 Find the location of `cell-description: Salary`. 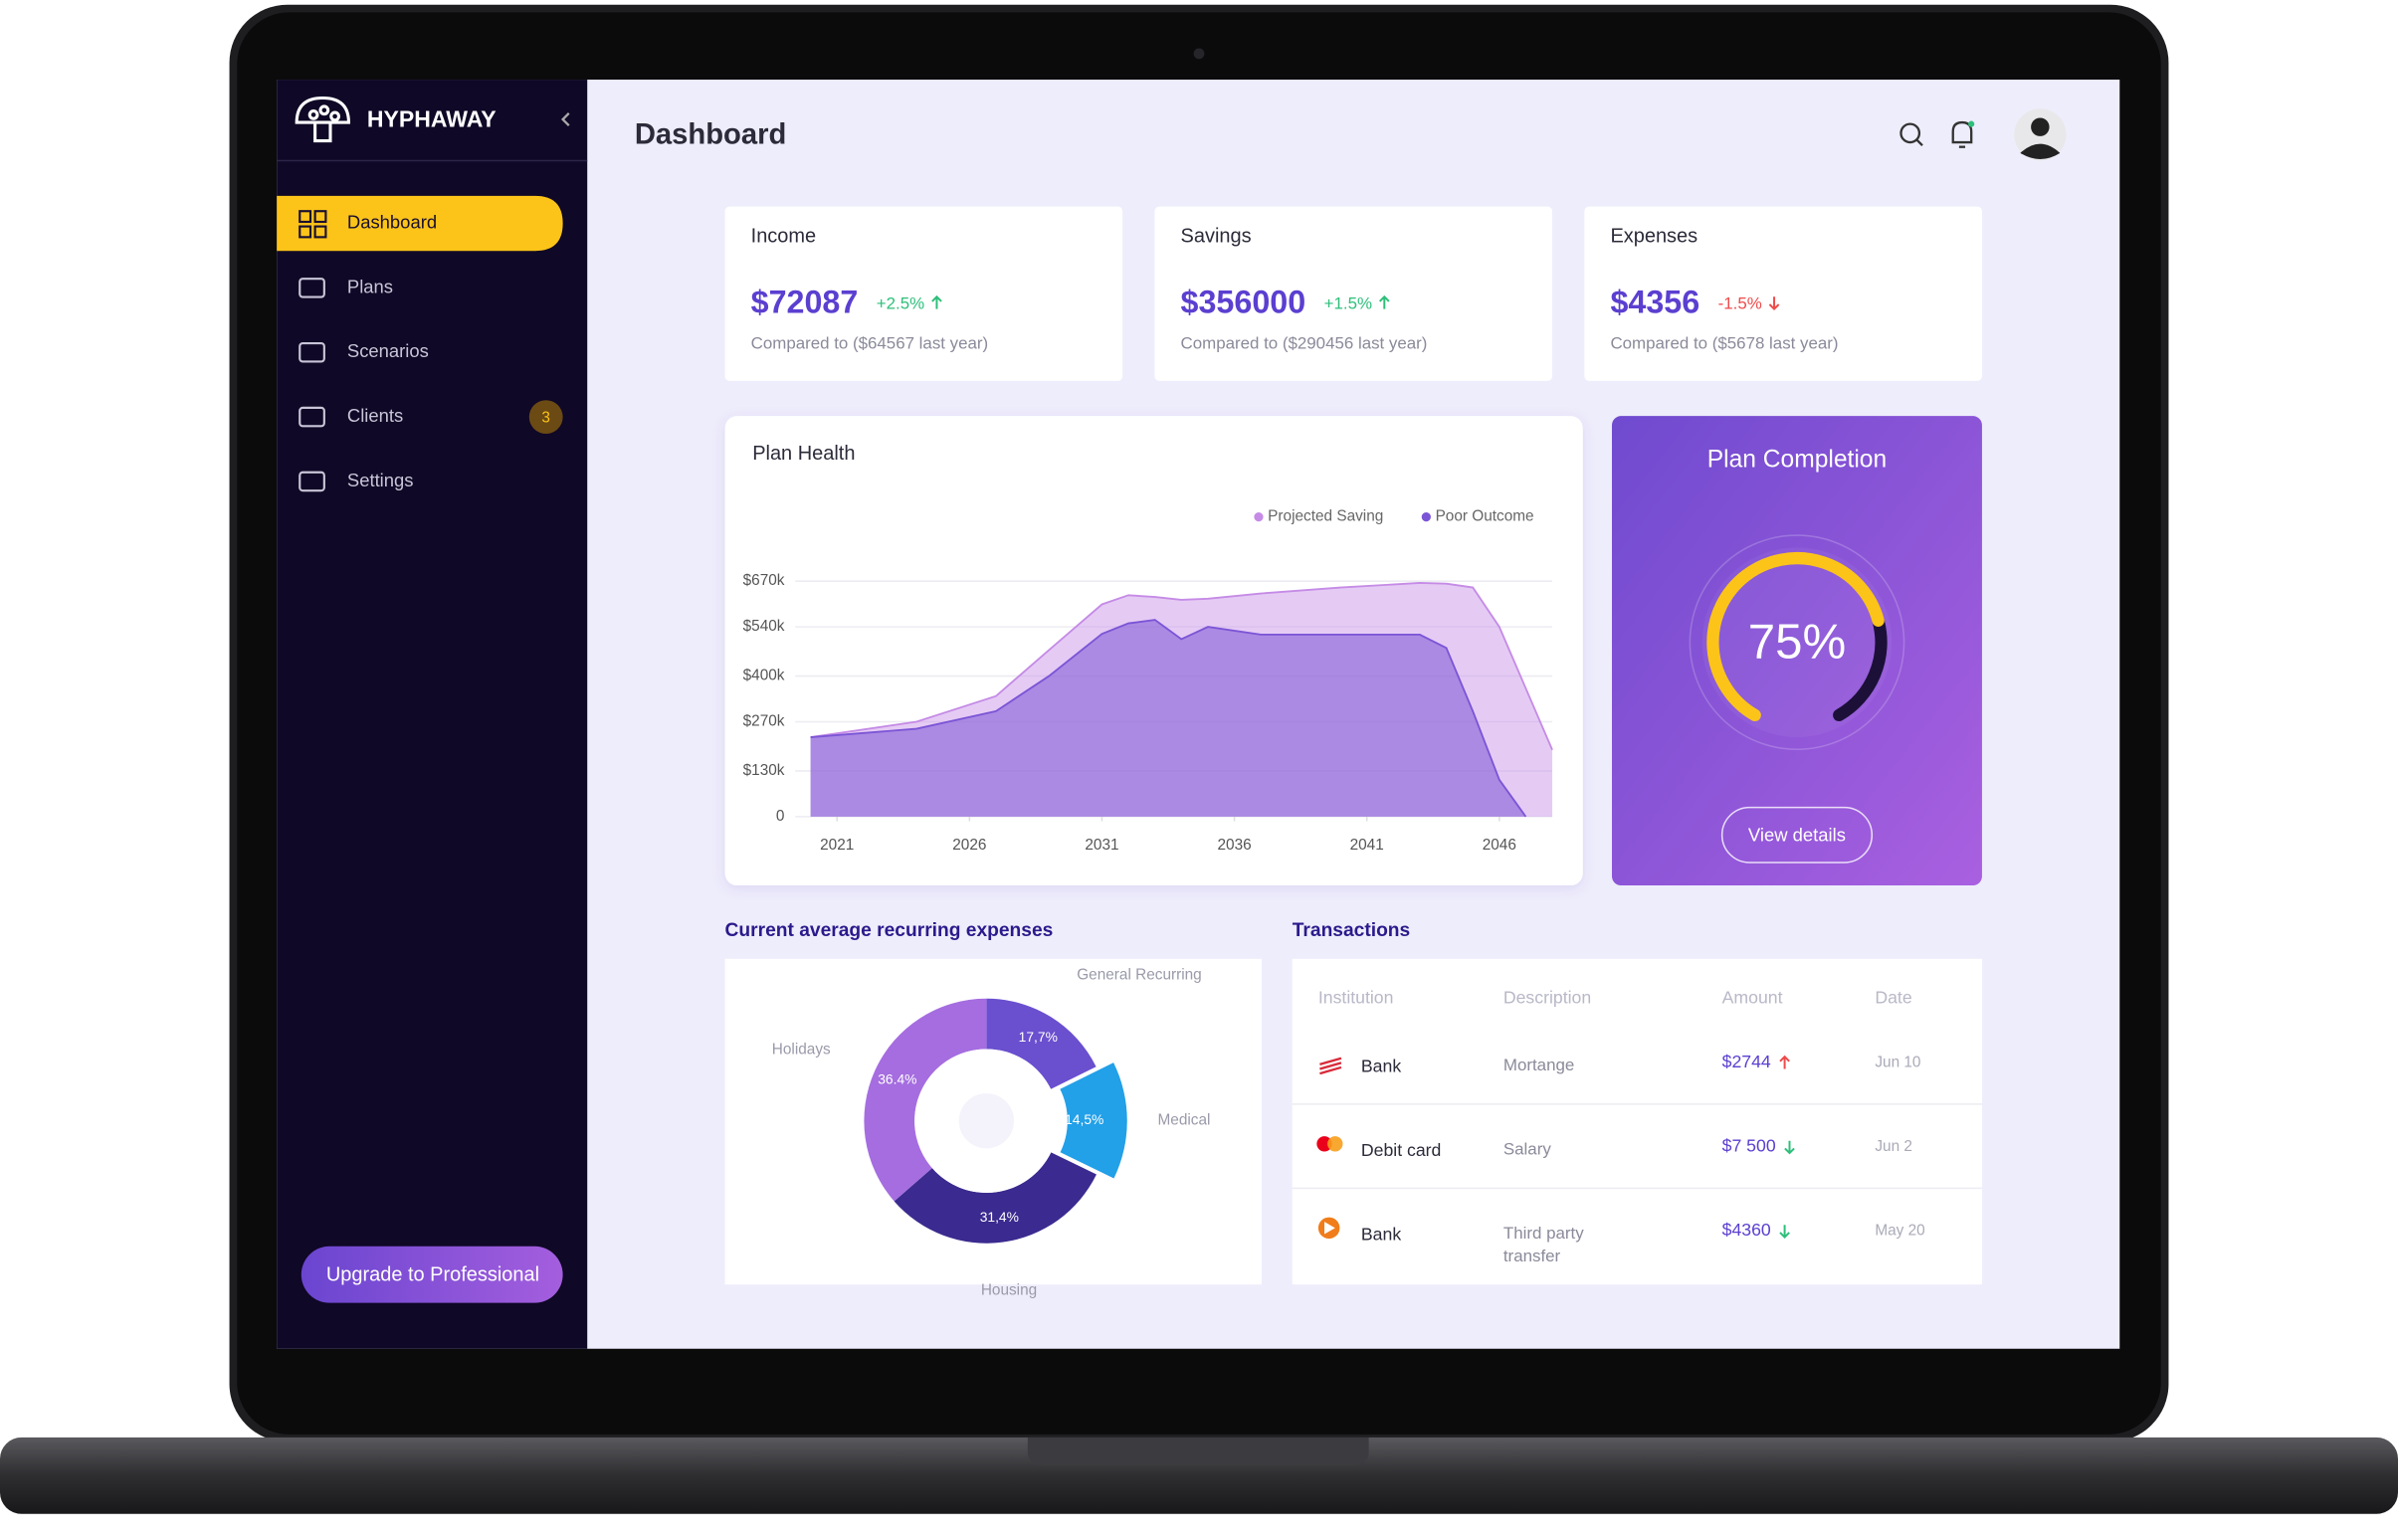

cell-description: Salary is located at coordinates (1527, 1150).